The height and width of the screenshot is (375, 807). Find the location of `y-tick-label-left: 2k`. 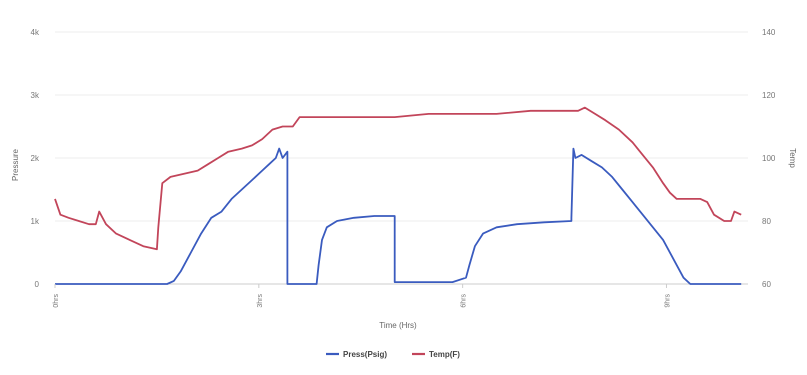

y-tick-label-left: 2k is located at coordinates (35, 158).